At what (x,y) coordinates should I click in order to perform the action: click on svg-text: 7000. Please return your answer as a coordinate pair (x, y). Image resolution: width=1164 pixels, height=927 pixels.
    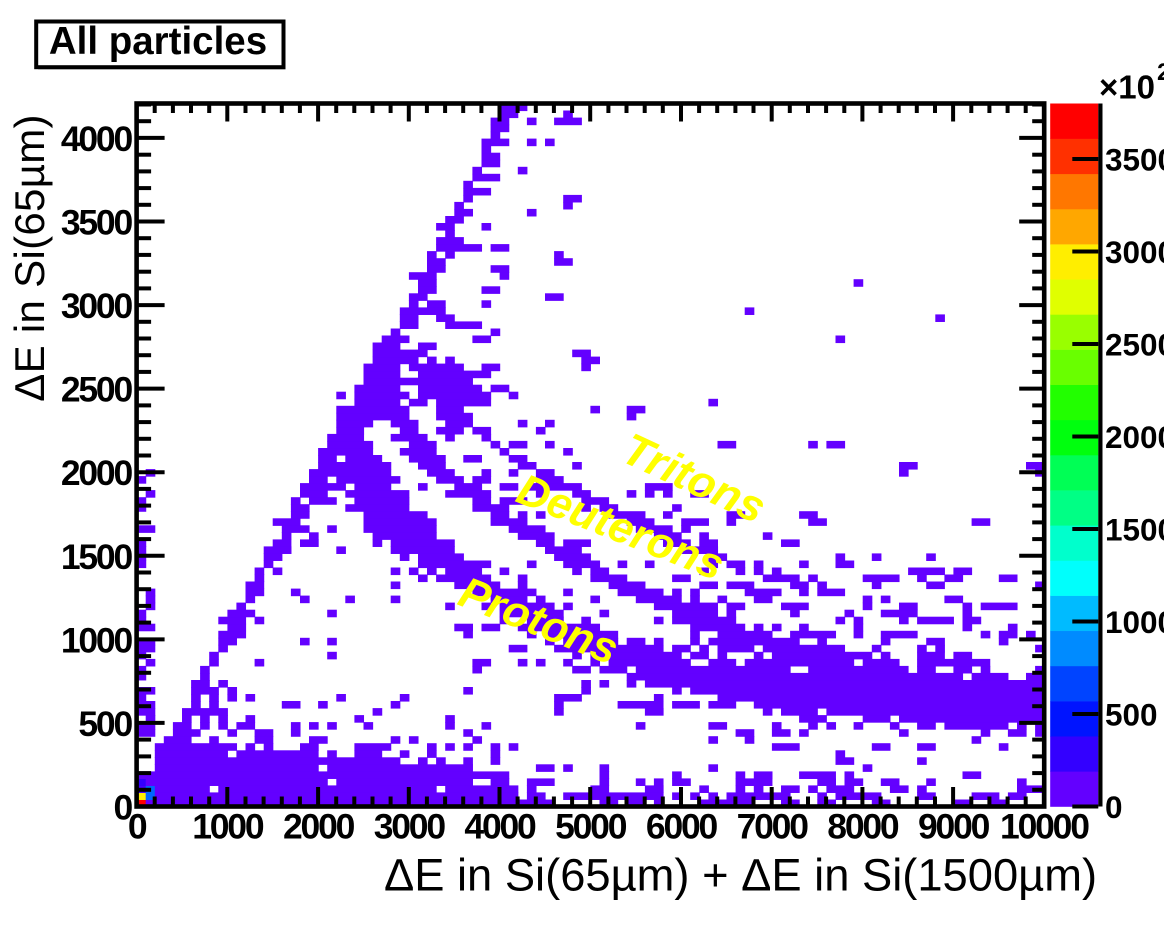
    Looking at the image, I should click on (773, 827).